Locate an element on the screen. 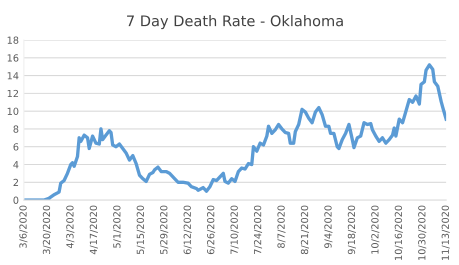 This screenshot has height=265, width=459. y-tick-label: 2 is located at coordinates (16, 182).